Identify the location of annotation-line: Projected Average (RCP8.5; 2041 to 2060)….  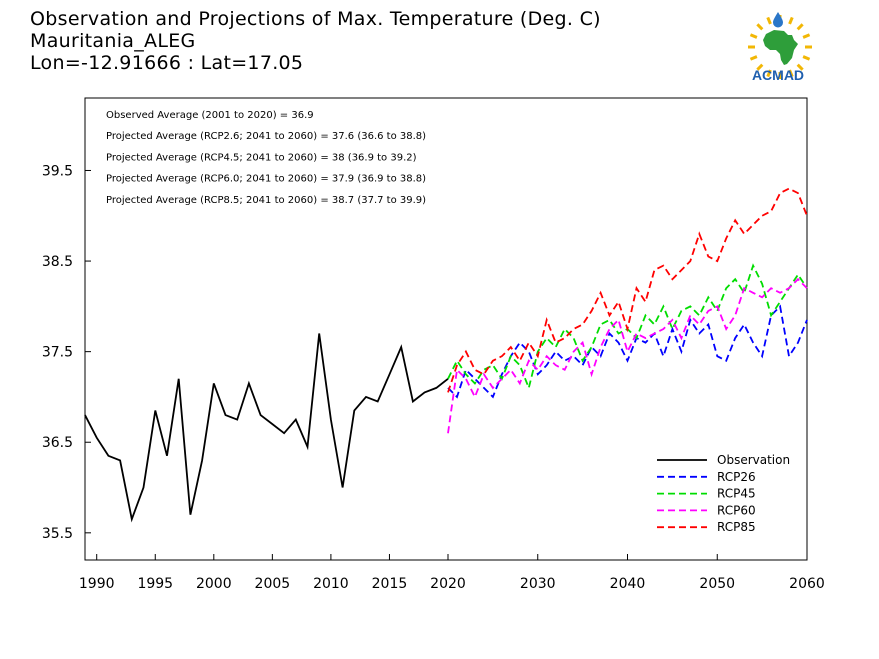
(266, 200).